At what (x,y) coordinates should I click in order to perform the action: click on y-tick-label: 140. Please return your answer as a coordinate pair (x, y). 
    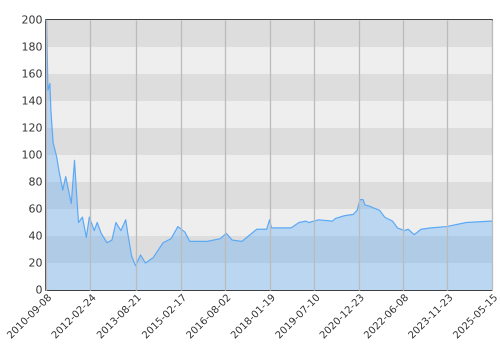
    Looking at the image, I should click on (32, 101).